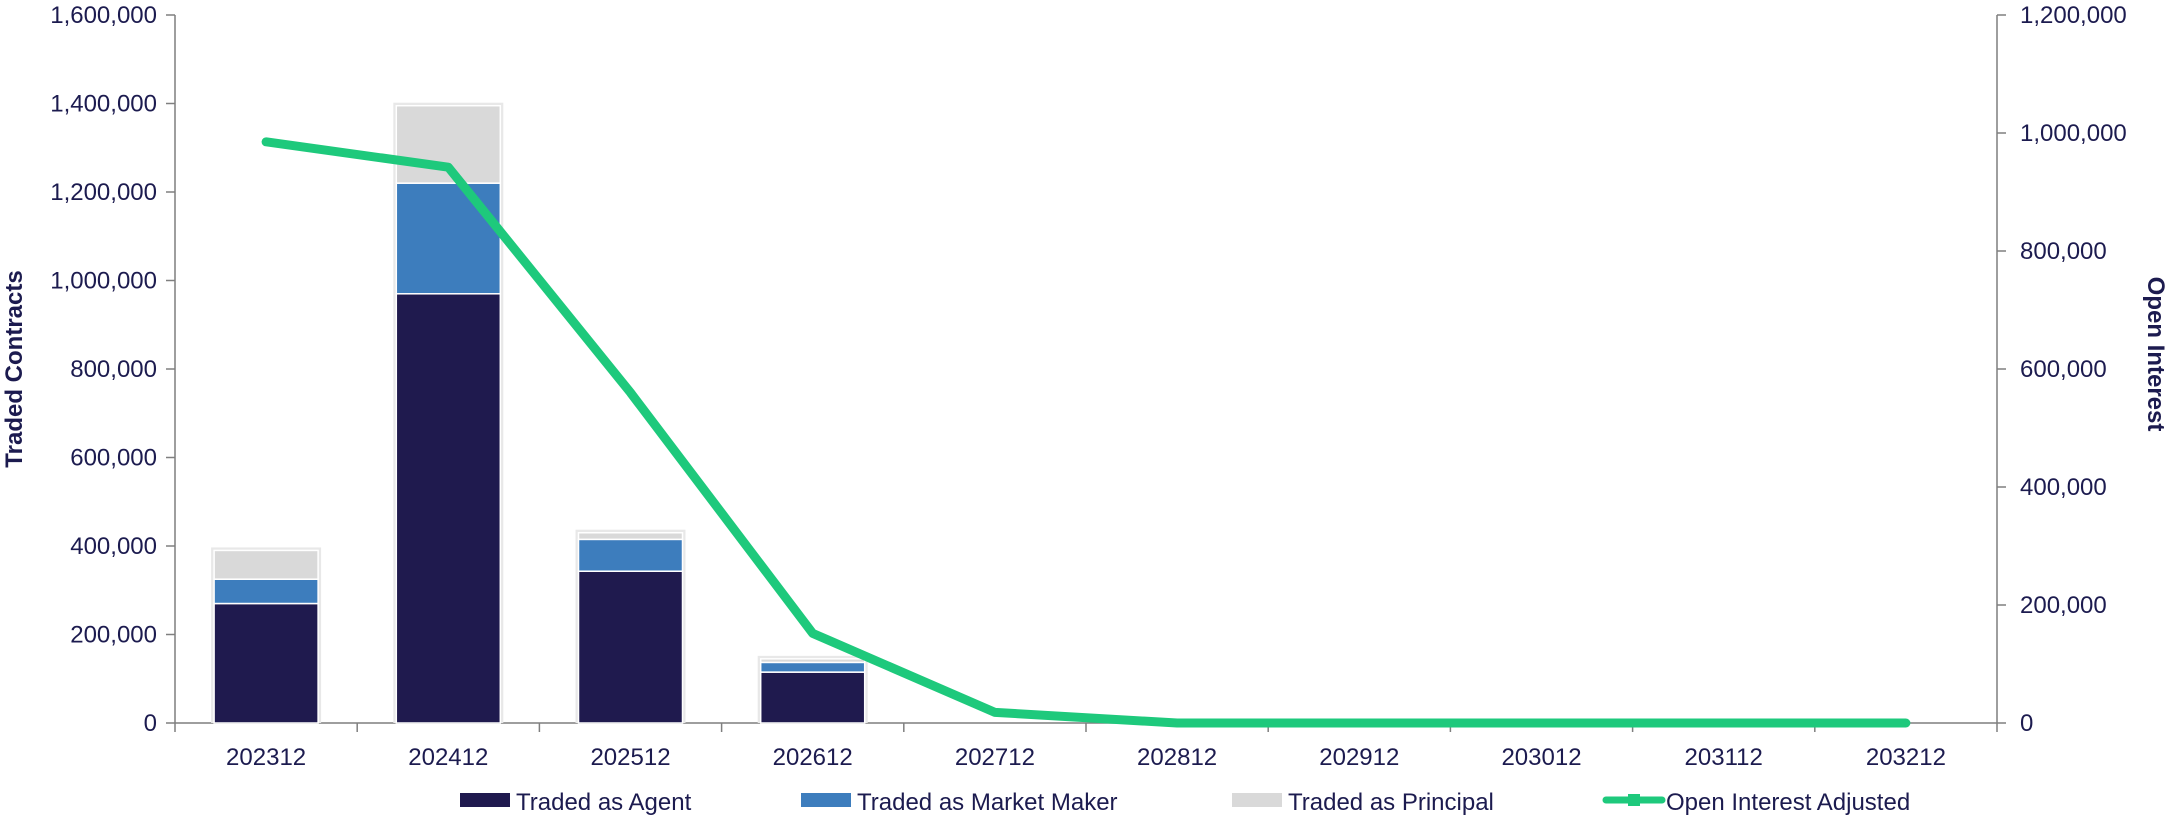 The width and height of the screenshot is (2170, 830). What do you see at coordinates (1177, 757) in the screenshot?
I see `x-tick-label: 202812` at bounding box center [1177, 757].